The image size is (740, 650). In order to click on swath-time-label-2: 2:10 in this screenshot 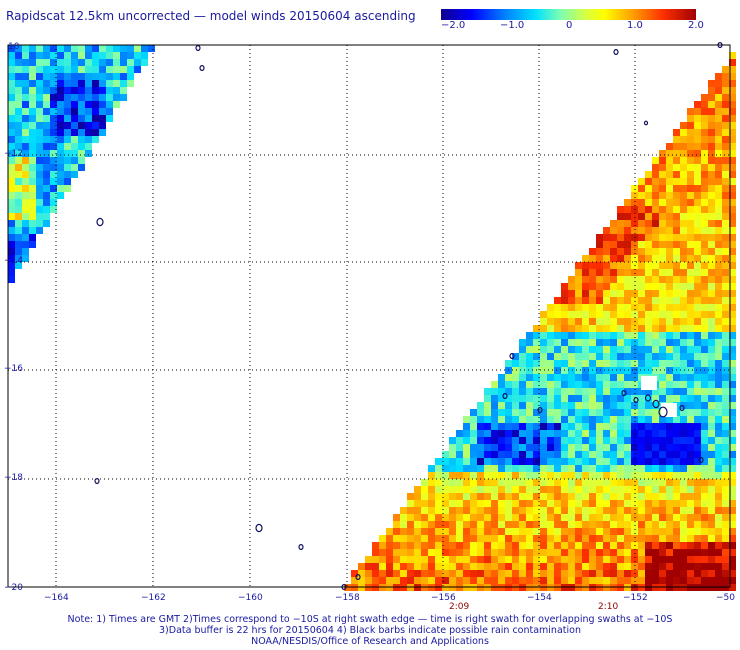, I will do `click(608, 607)`.